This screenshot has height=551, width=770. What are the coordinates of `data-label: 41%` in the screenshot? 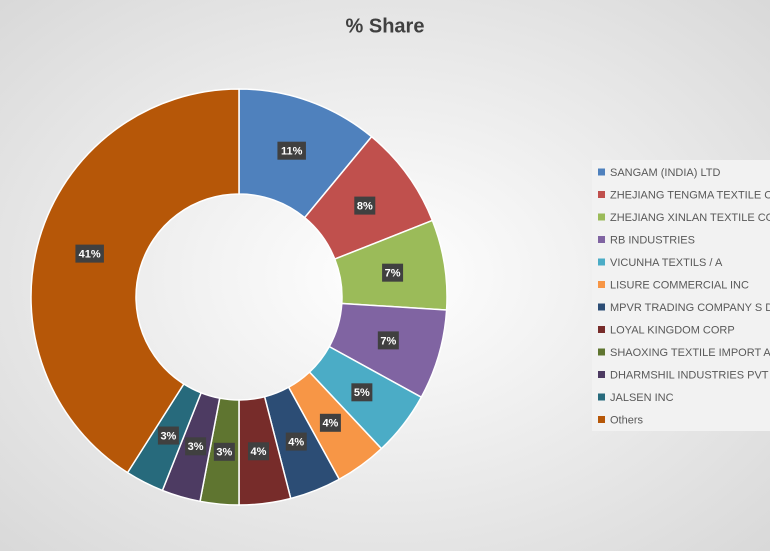 It's located at (90, 255).